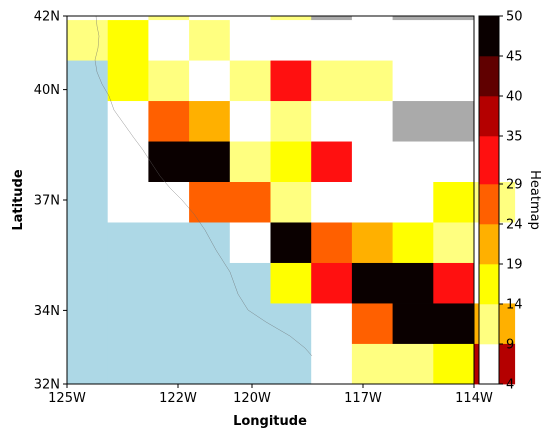  What do you see at coordinates (514, 137) in the screenshot?
I see `colorbar-tick-label: 35` at bounding box center [514, 137].